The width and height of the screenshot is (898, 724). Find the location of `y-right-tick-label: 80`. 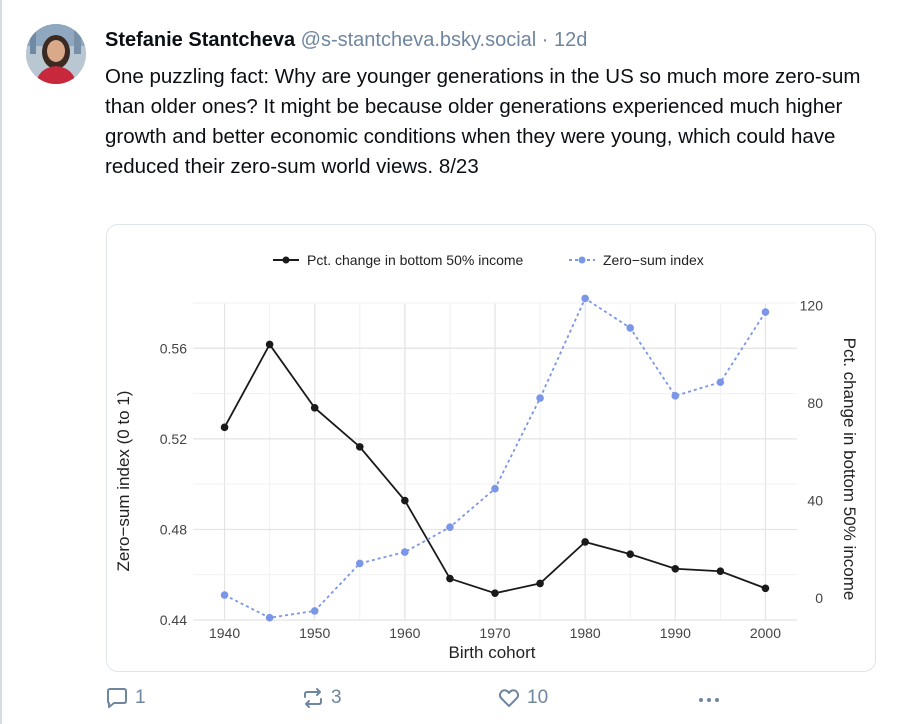

y-right-tick-label: 80 is located at coordinates (815, 403).